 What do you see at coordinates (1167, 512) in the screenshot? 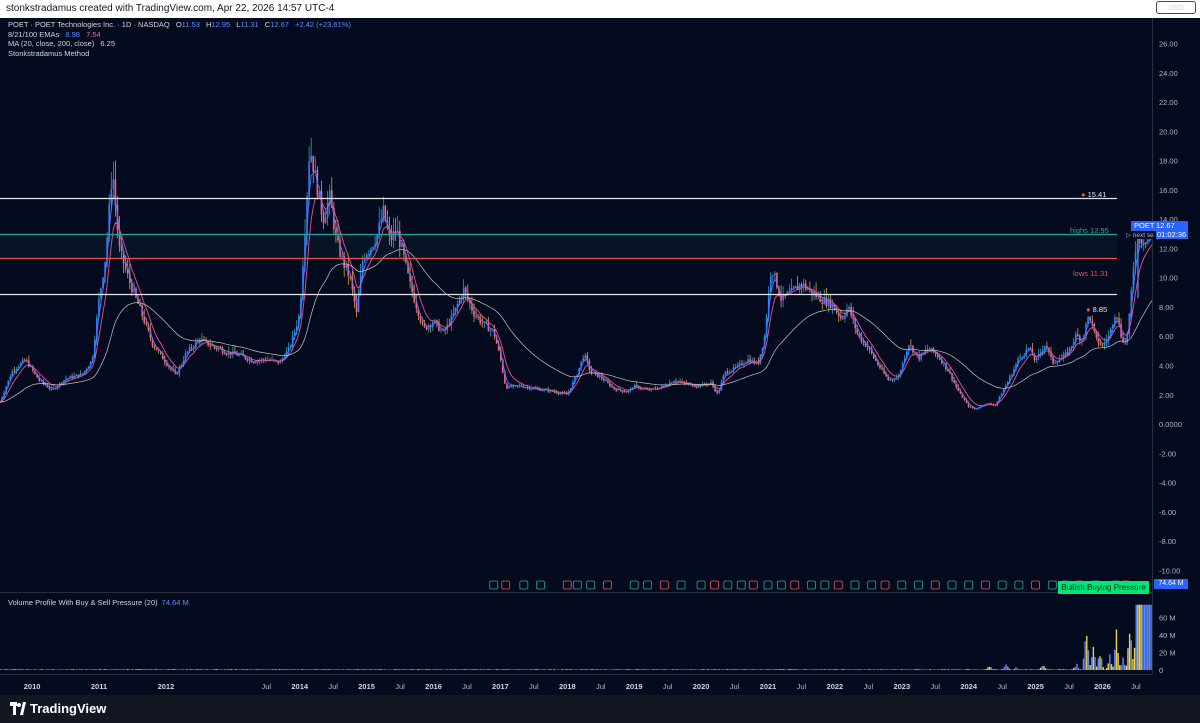
I see `price-tick-label: -6.00` at bounding box center [1167, 512].